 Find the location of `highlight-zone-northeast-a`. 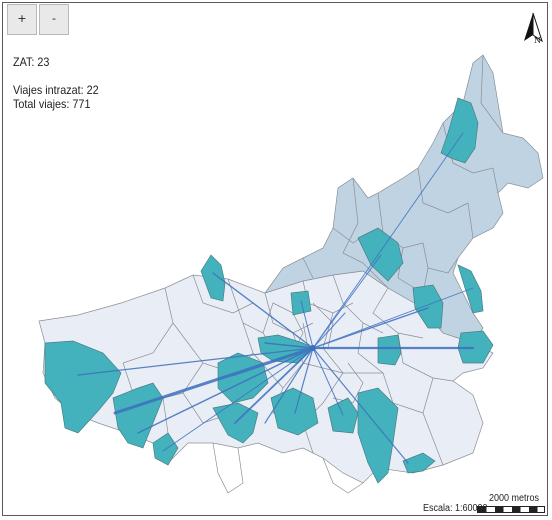

highlight-zone-northeast-a is located at coordinates (428, 306).